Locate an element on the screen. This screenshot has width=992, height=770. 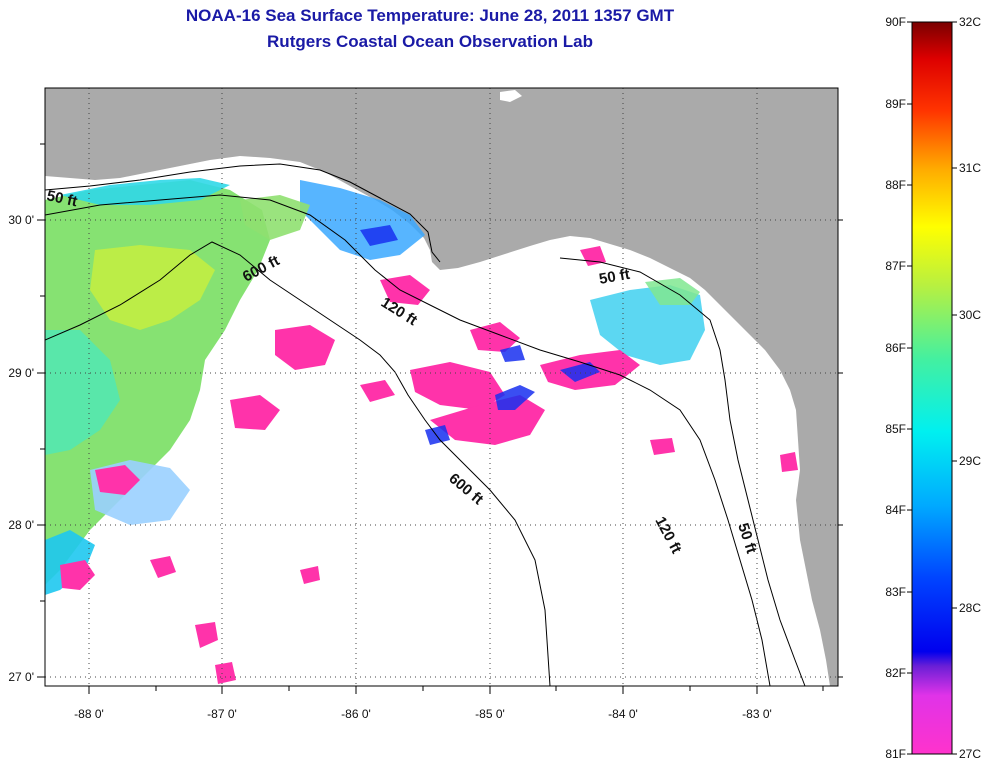
lon-label: -84 0' is located at coordinates (623, 714).